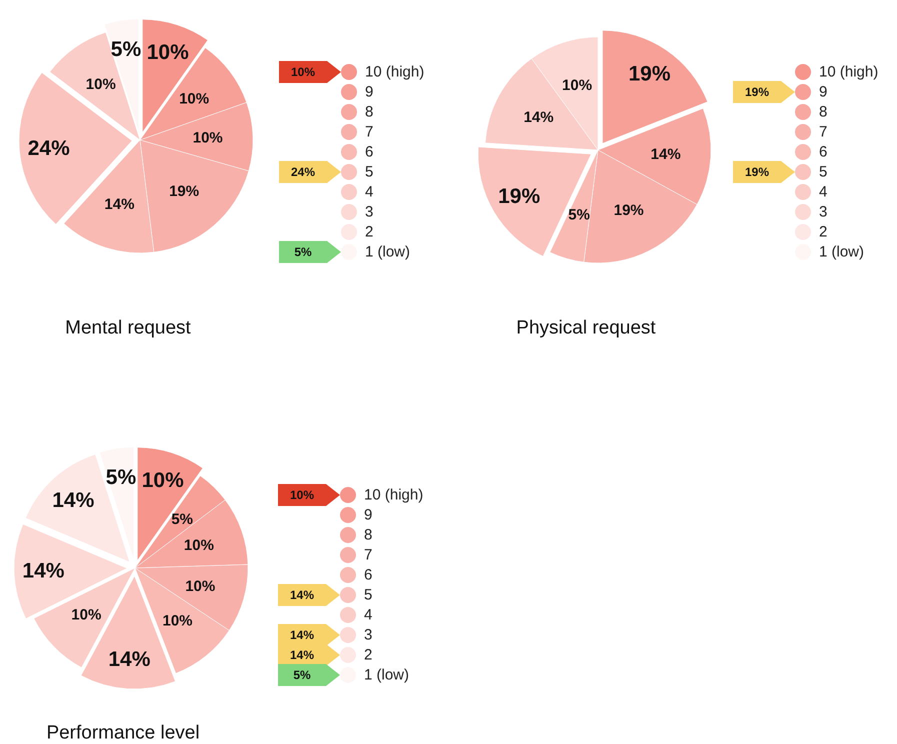 The height and width of the screenshot is (744, 897). I want to click on text: Mental request, so click(128, 328).